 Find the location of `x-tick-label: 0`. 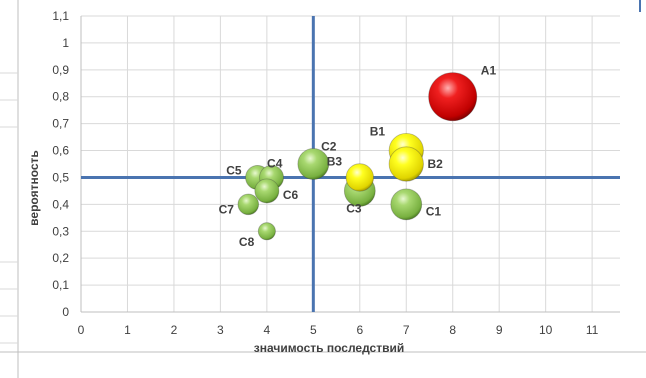

x-tick-label: 0 is located at coordinates (81, 330).